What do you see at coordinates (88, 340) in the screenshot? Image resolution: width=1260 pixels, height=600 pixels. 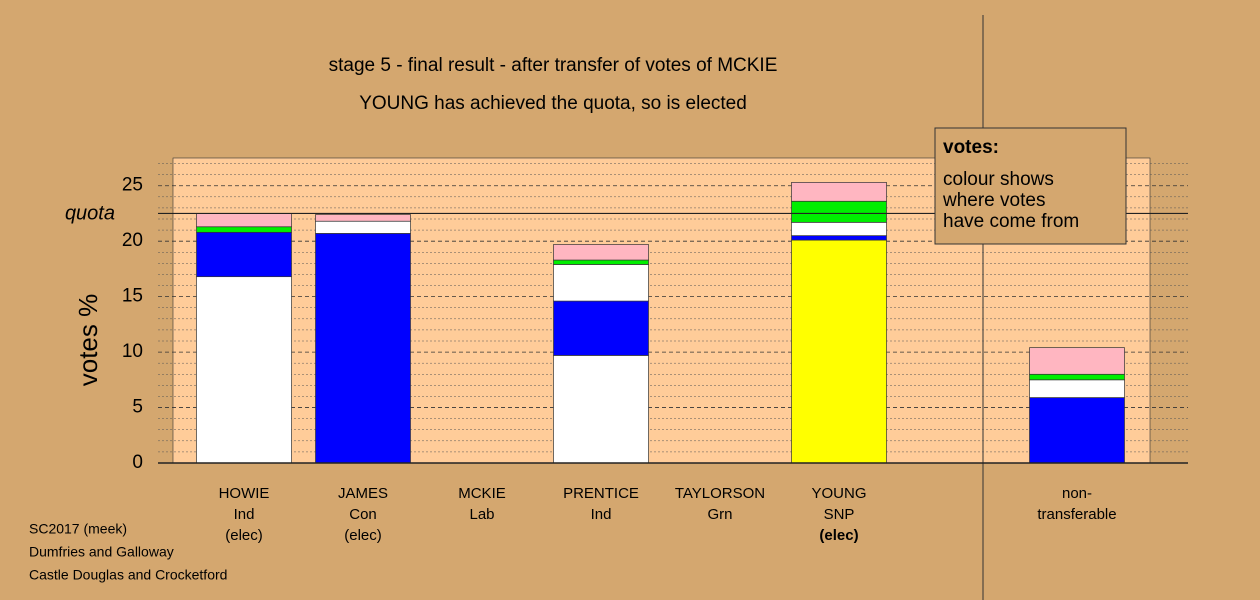 I see `y-axis-label: votes %` at bounding box center [88, 340].